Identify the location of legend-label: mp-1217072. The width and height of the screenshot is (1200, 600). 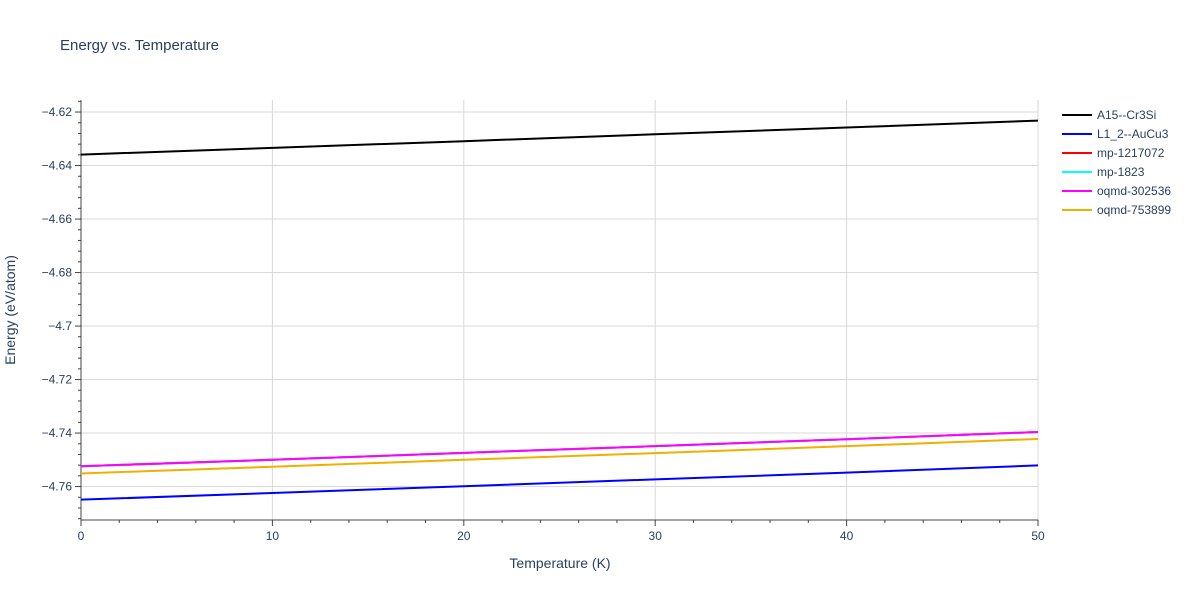
(1131, 153).